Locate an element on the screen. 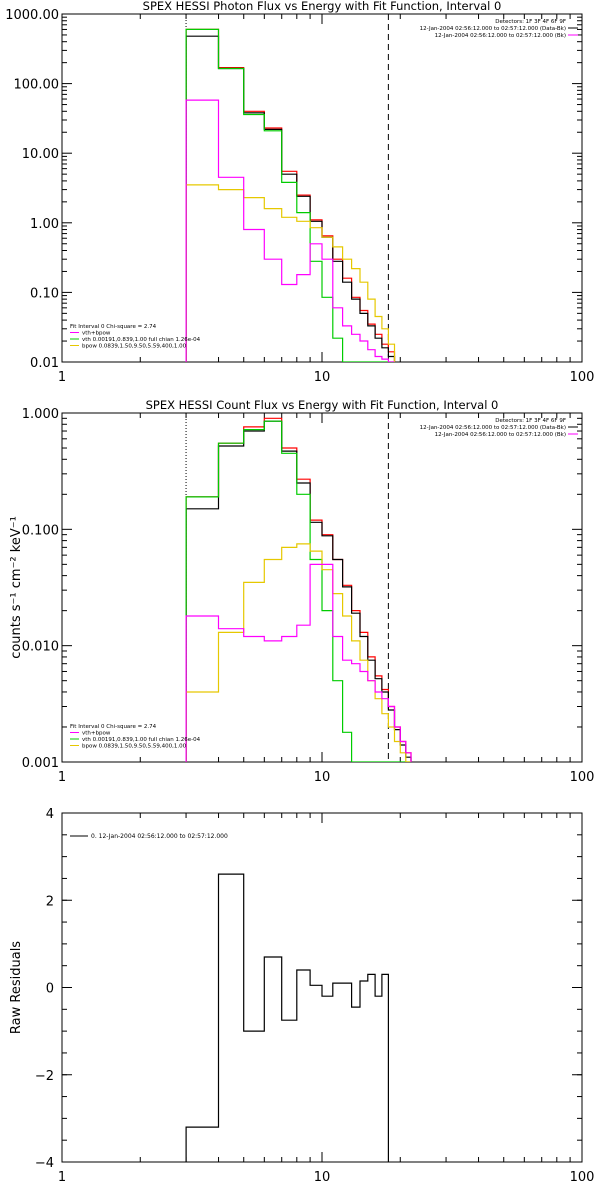 This screenshot has width=600, height=1200. y-tick-label: 100.00 is located at coordinates (37, 85).